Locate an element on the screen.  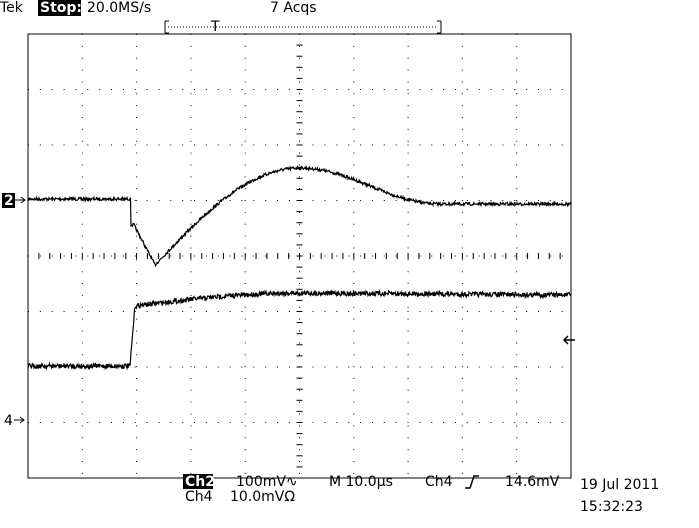
timebase: M 10.0µs is located at coordinates (361, 482).